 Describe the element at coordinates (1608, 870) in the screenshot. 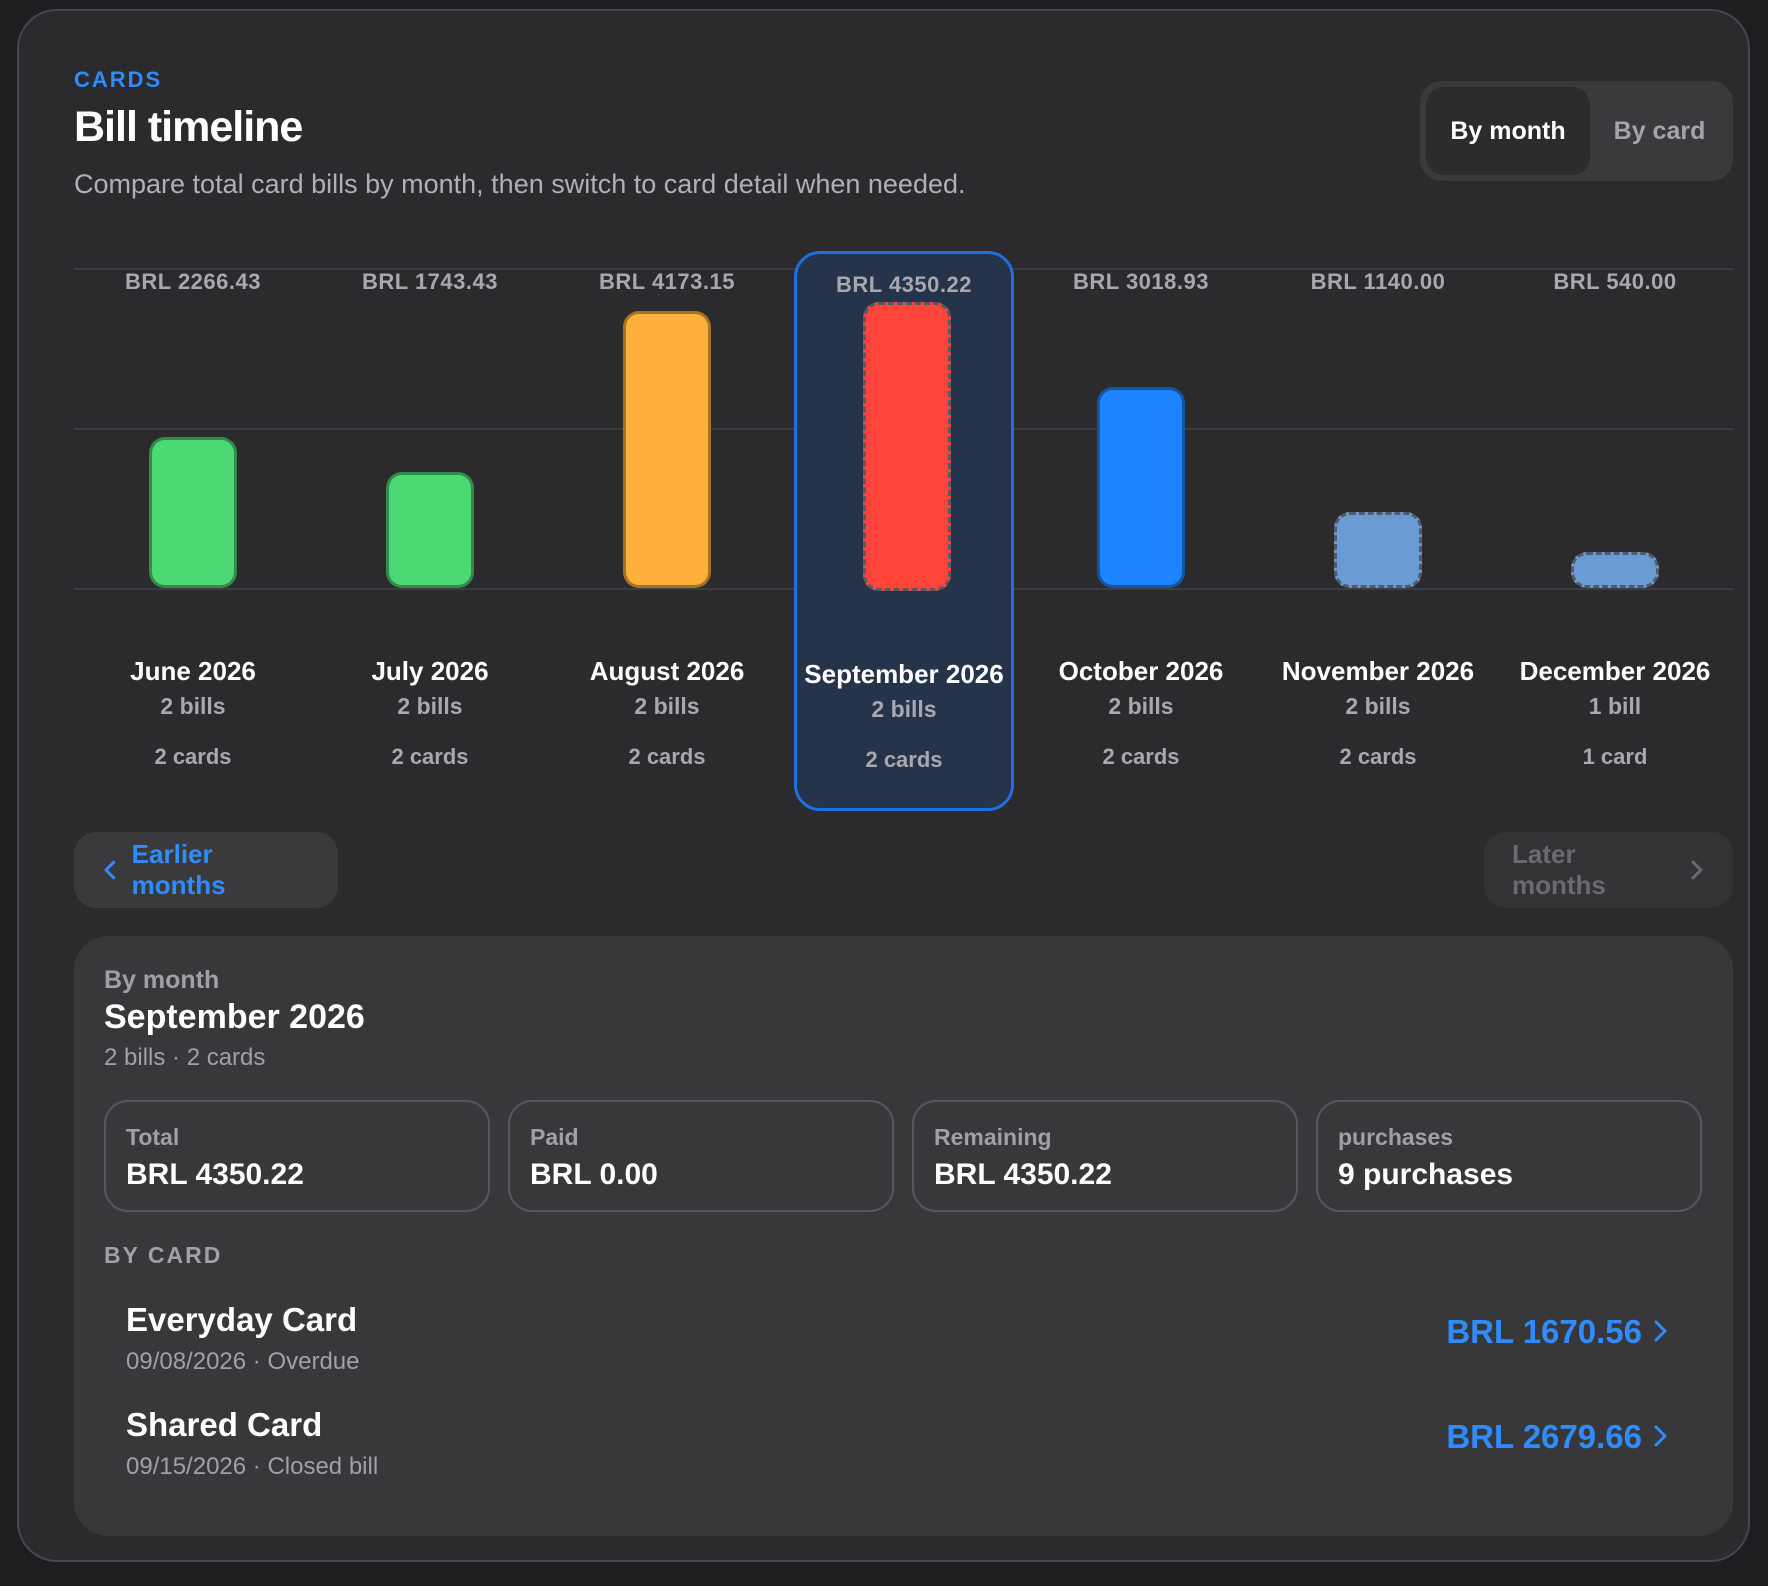

I see `later-months-button: Later months` at that location.